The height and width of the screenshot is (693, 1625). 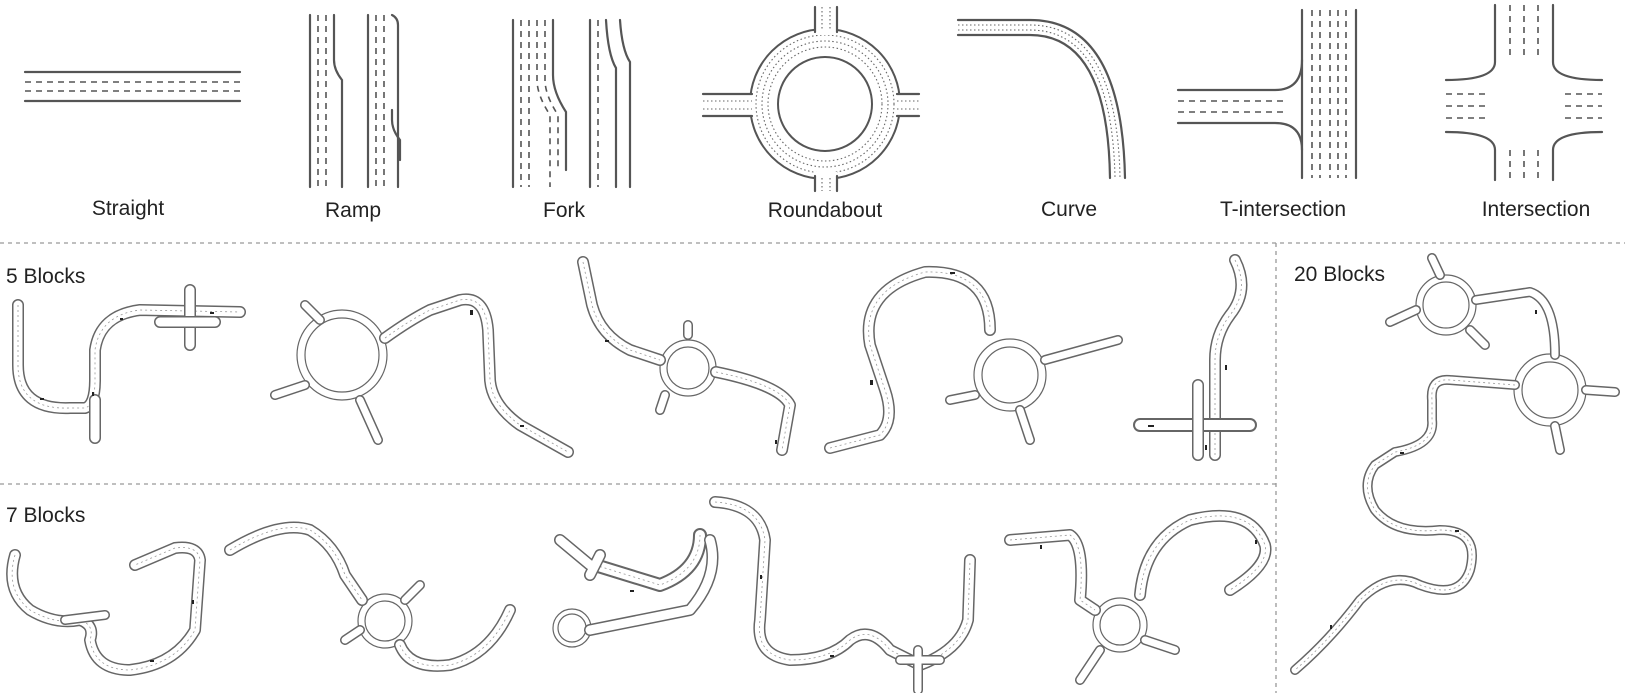 I want to click on t-intersection-block-diagram, so click(x=1267, y=94).